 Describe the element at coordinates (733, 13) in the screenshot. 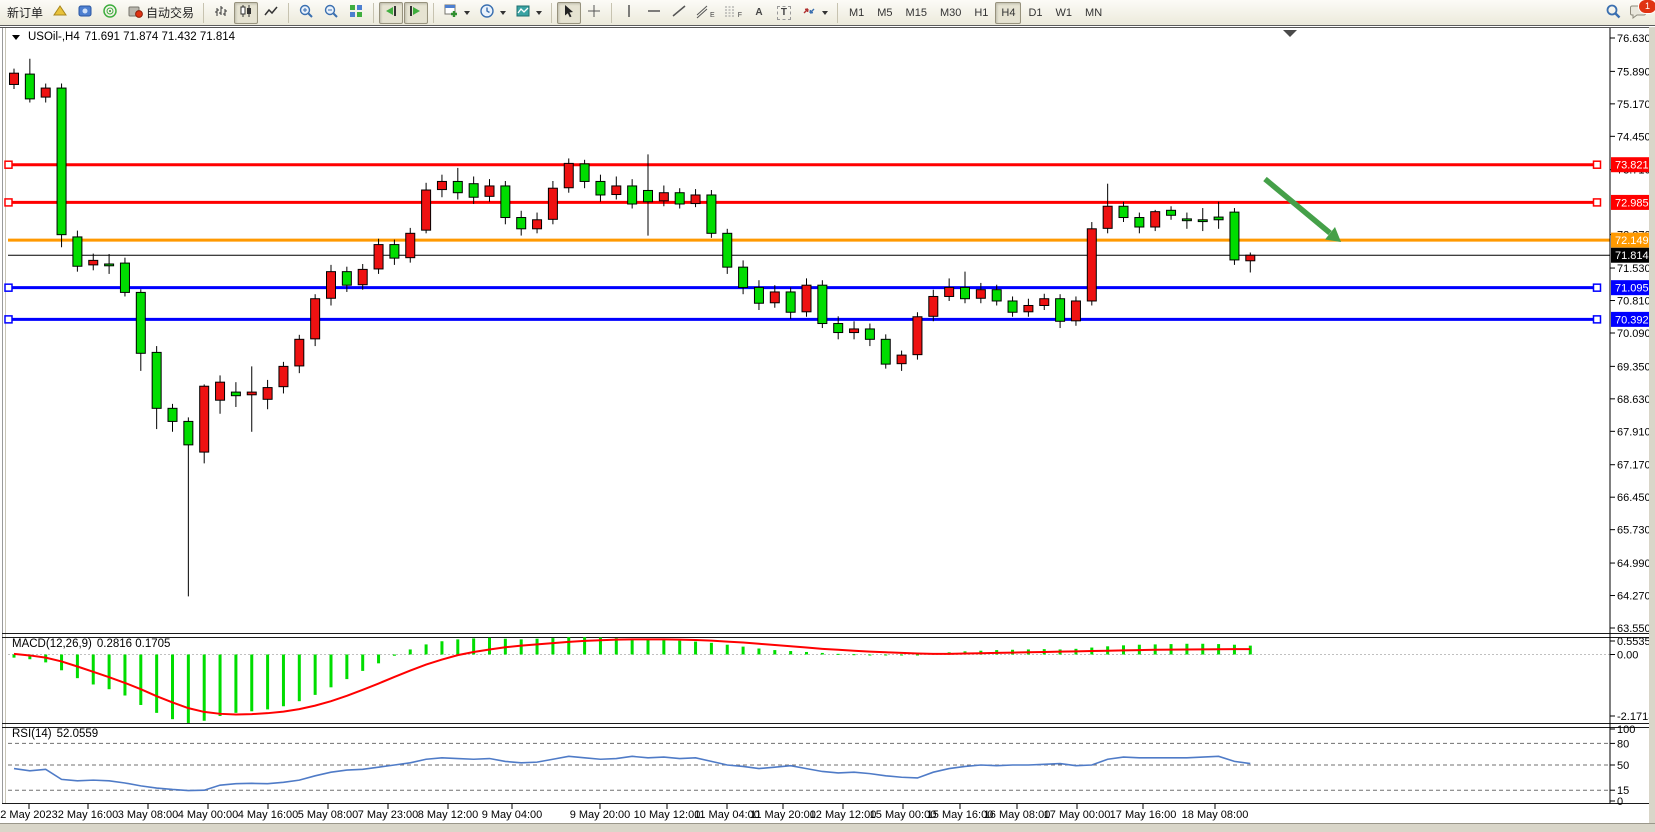

I see `fibonacci-button: F` at that location.